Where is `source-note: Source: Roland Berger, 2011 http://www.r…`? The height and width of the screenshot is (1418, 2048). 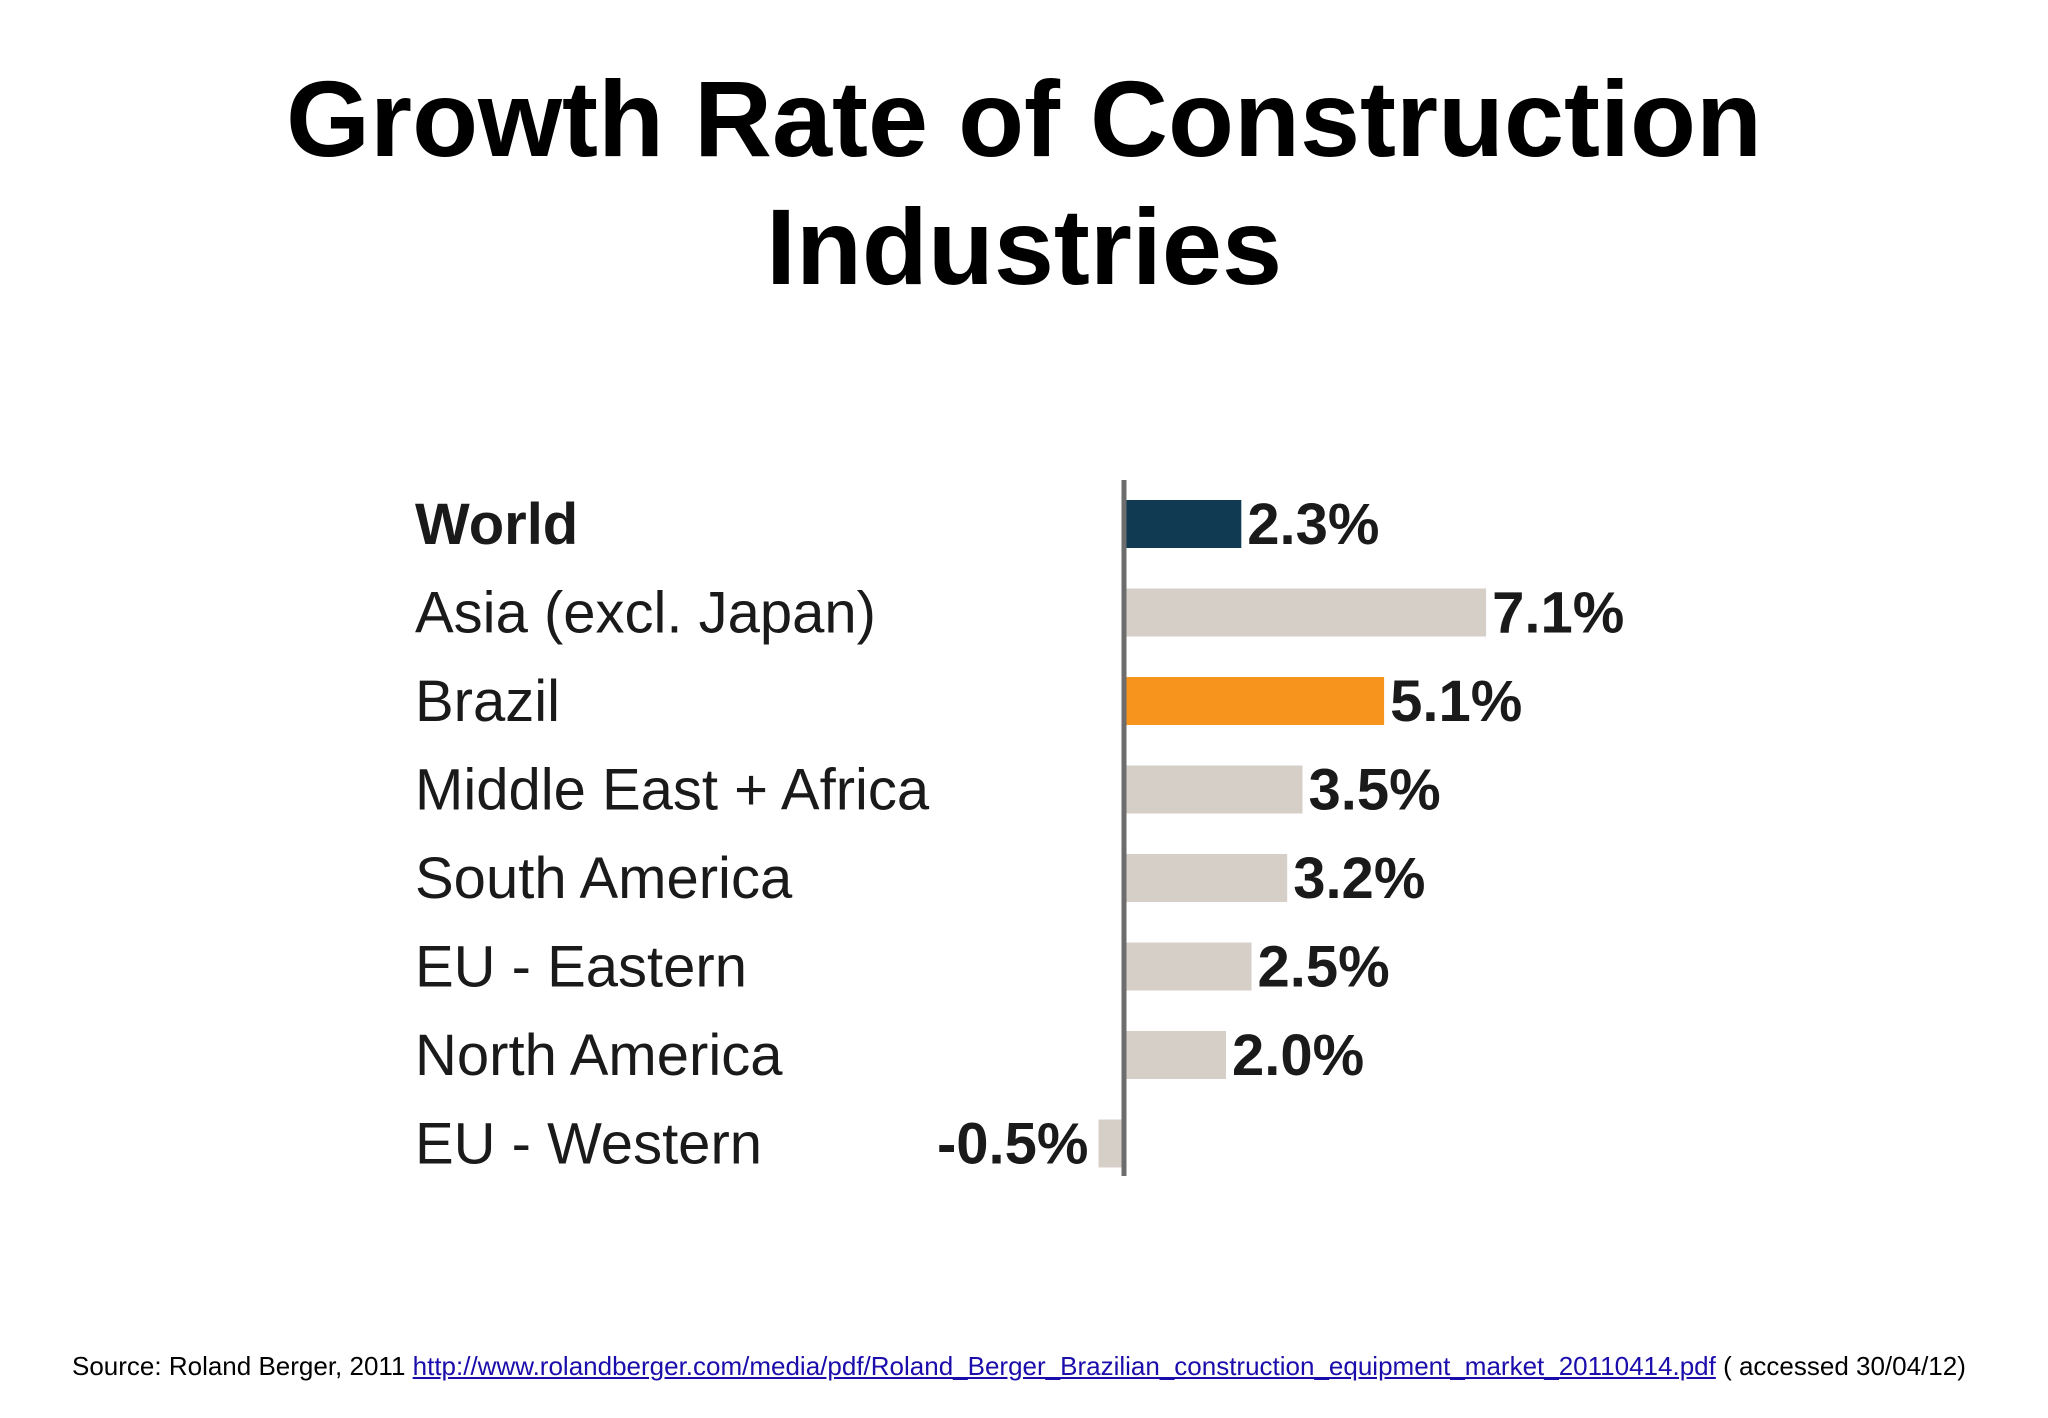 source-note: Source: Roland Berger, 2011 http://www.r… is located at coordinates (1042, 1366).